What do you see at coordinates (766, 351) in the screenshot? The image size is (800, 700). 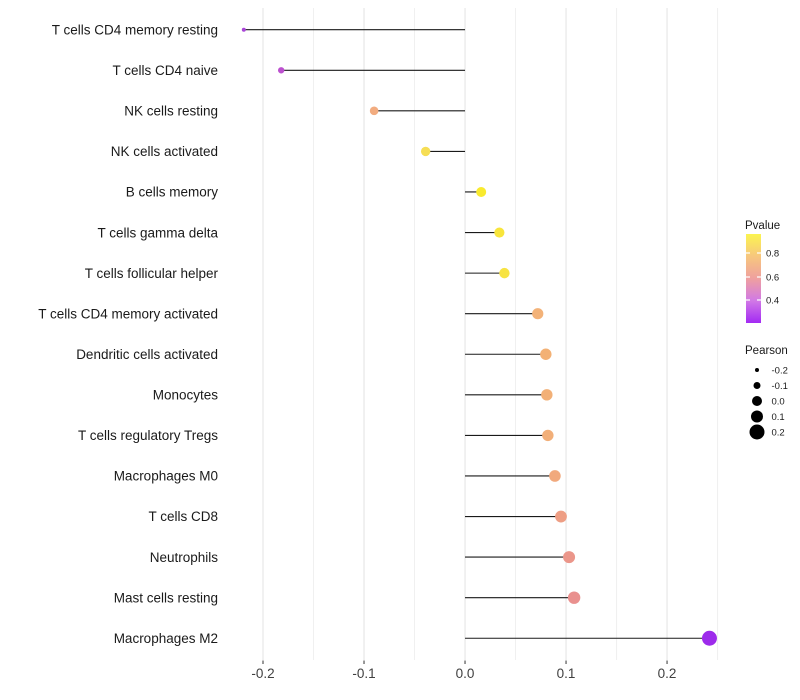 I see `pearson-legend-title: Pearson` at bounding box center [766, 351].